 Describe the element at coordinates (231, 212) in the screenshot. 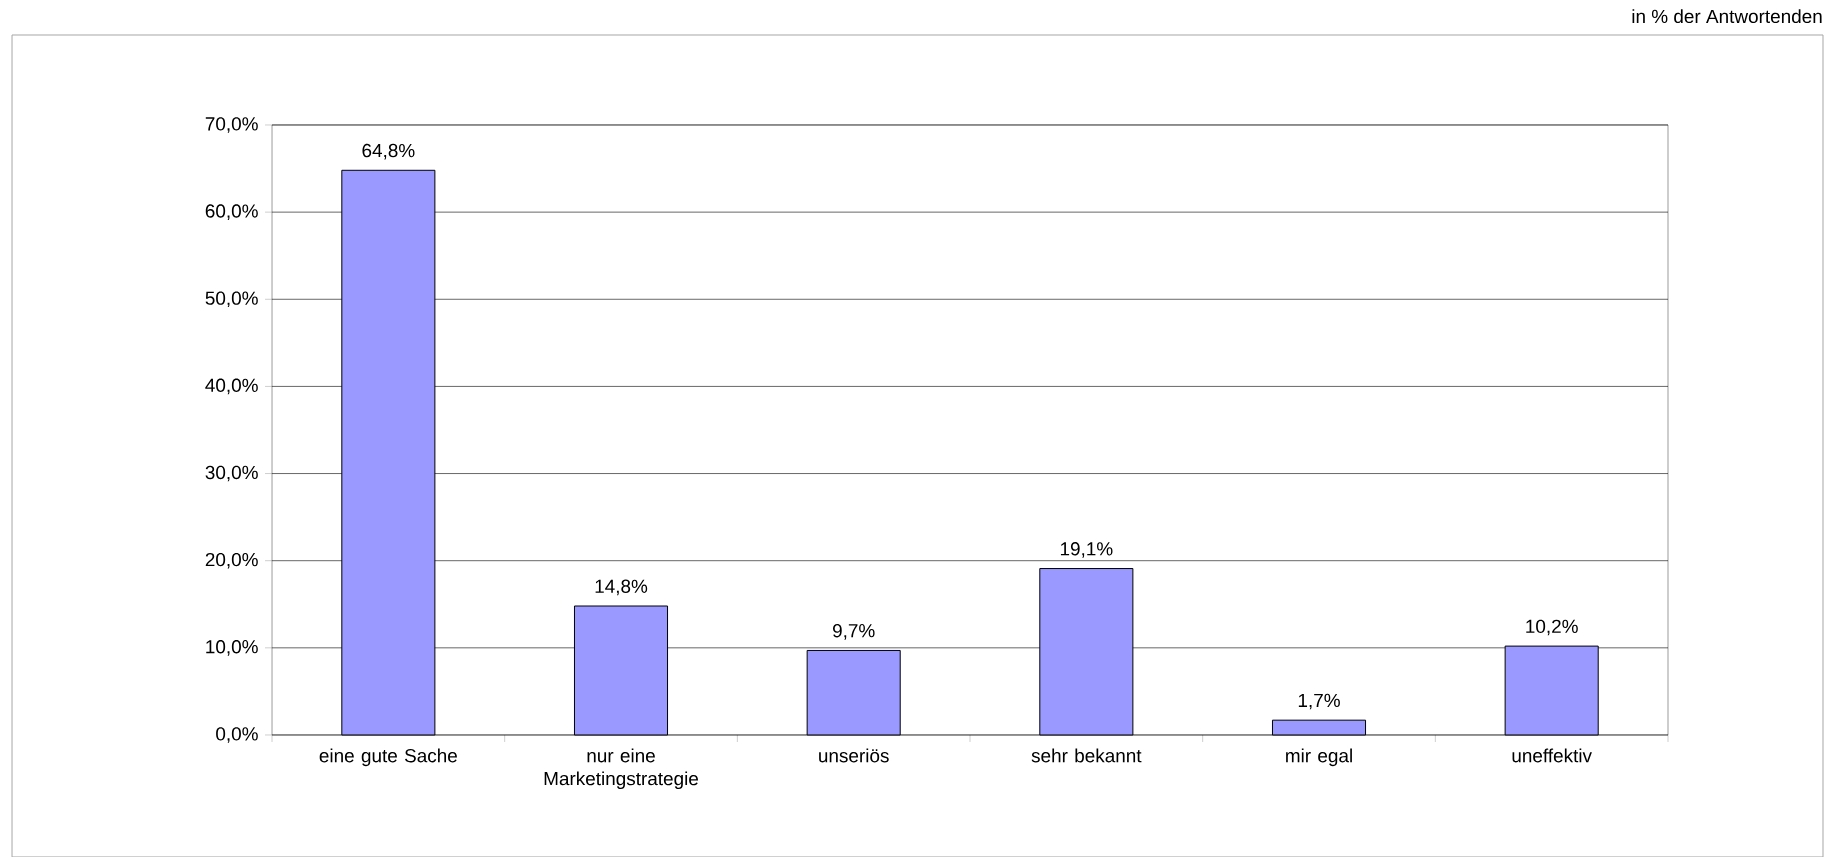

I see `y-tick-label: 60,0%` at that location.